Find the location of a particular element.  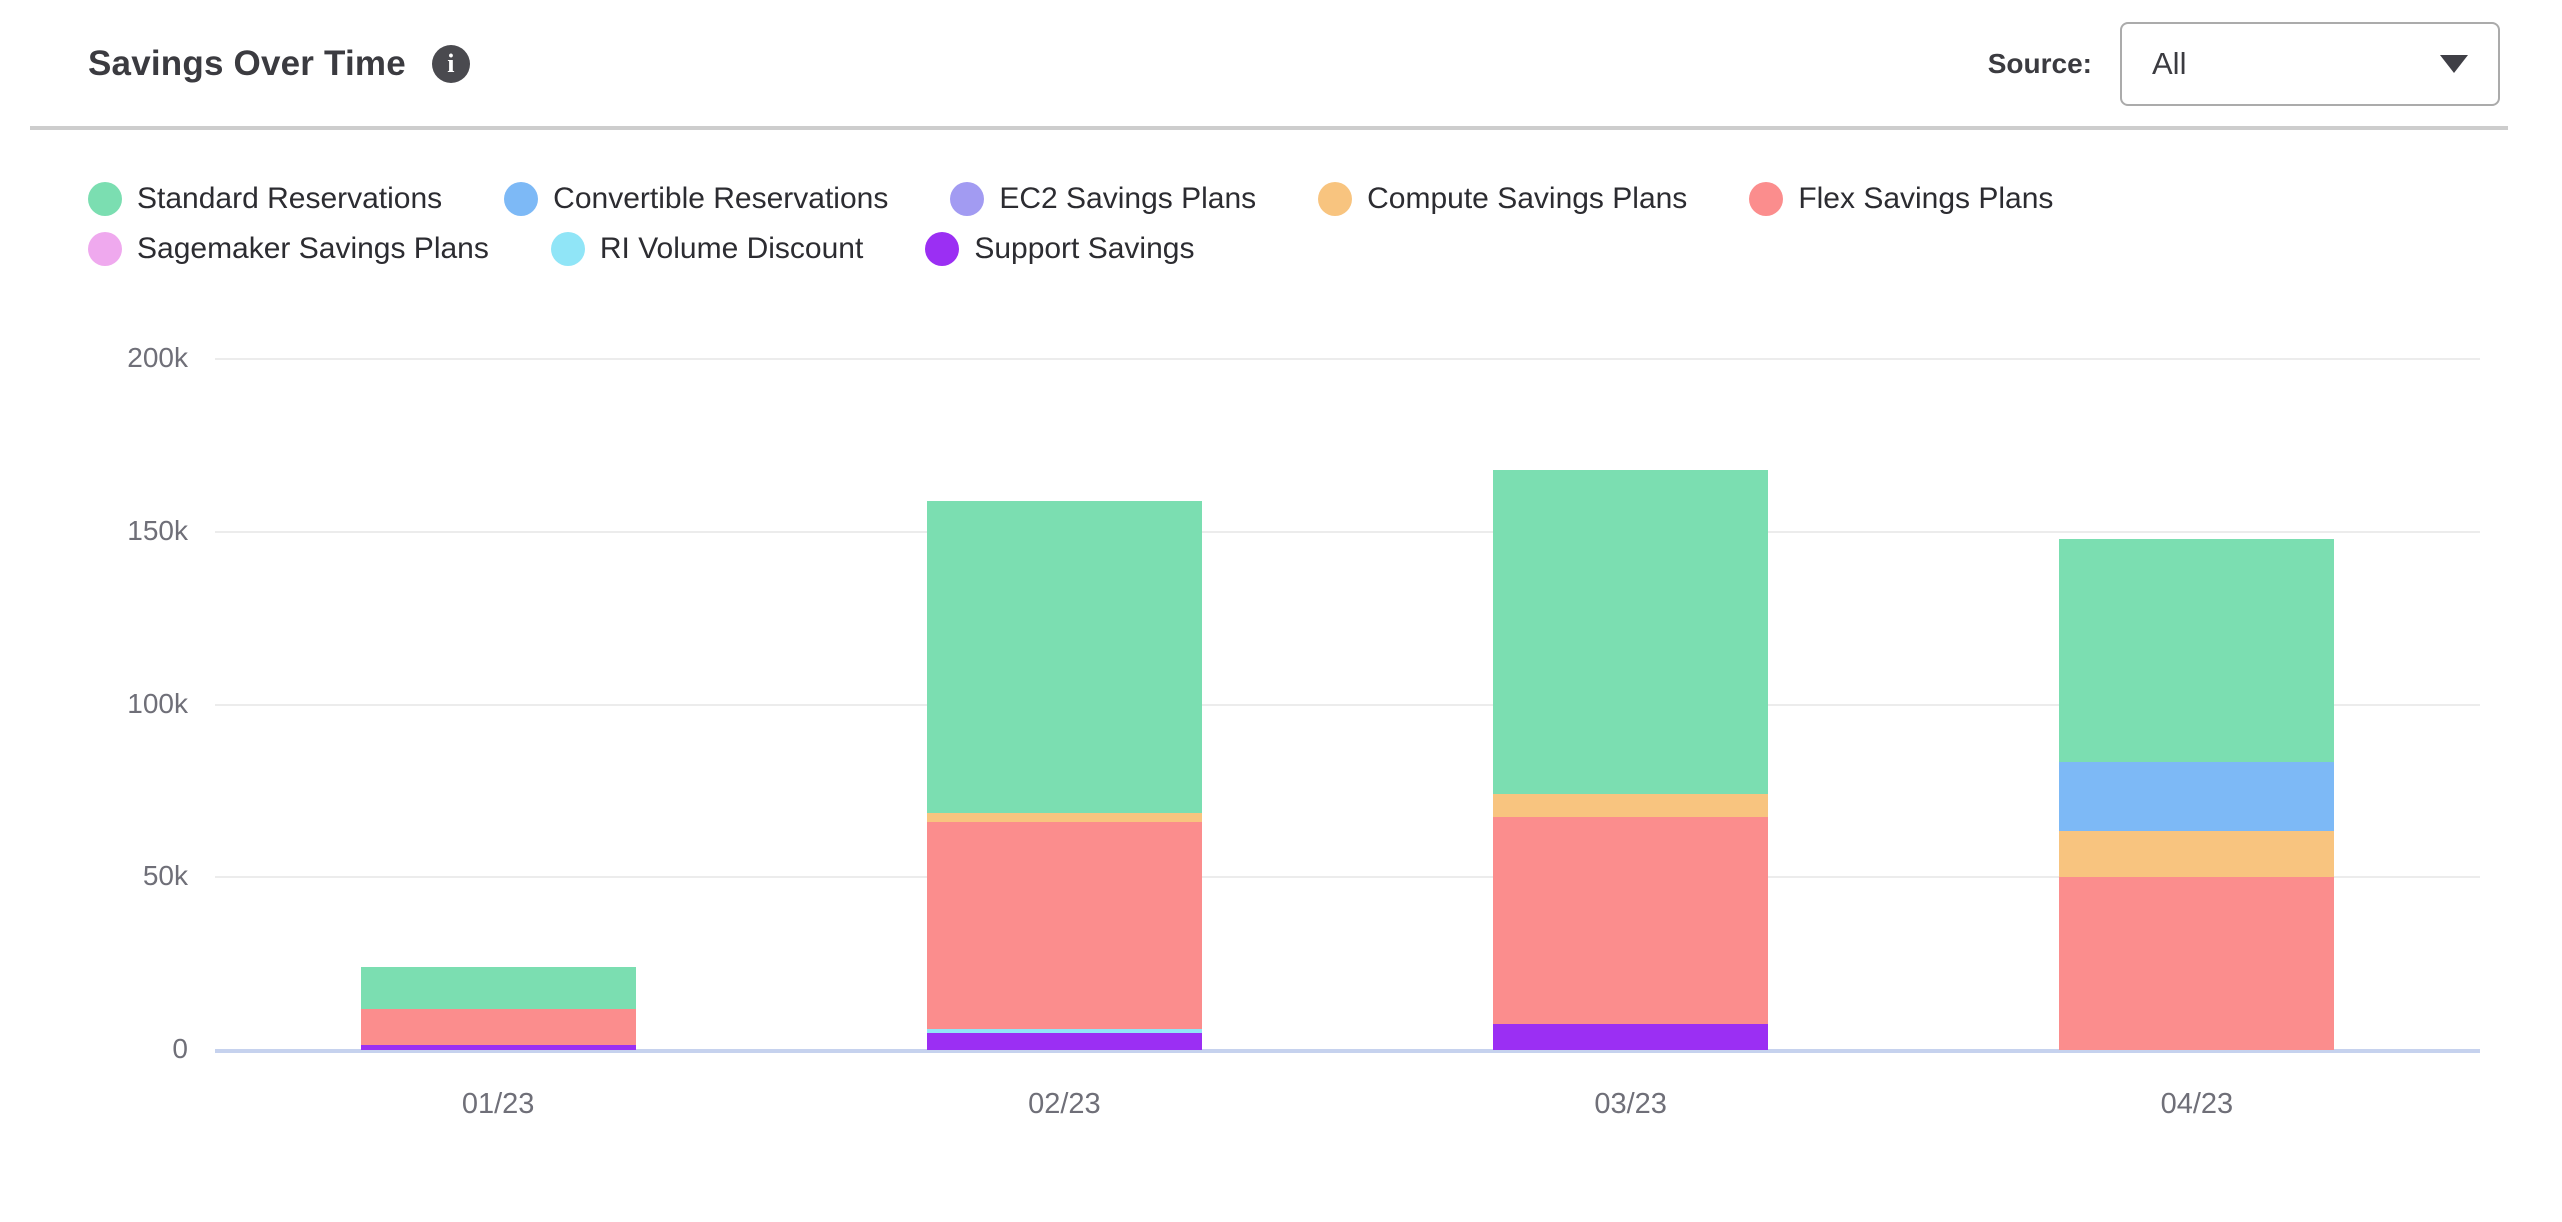

y-axis-tick-label: 0 is located at coordinates (180, 1048).